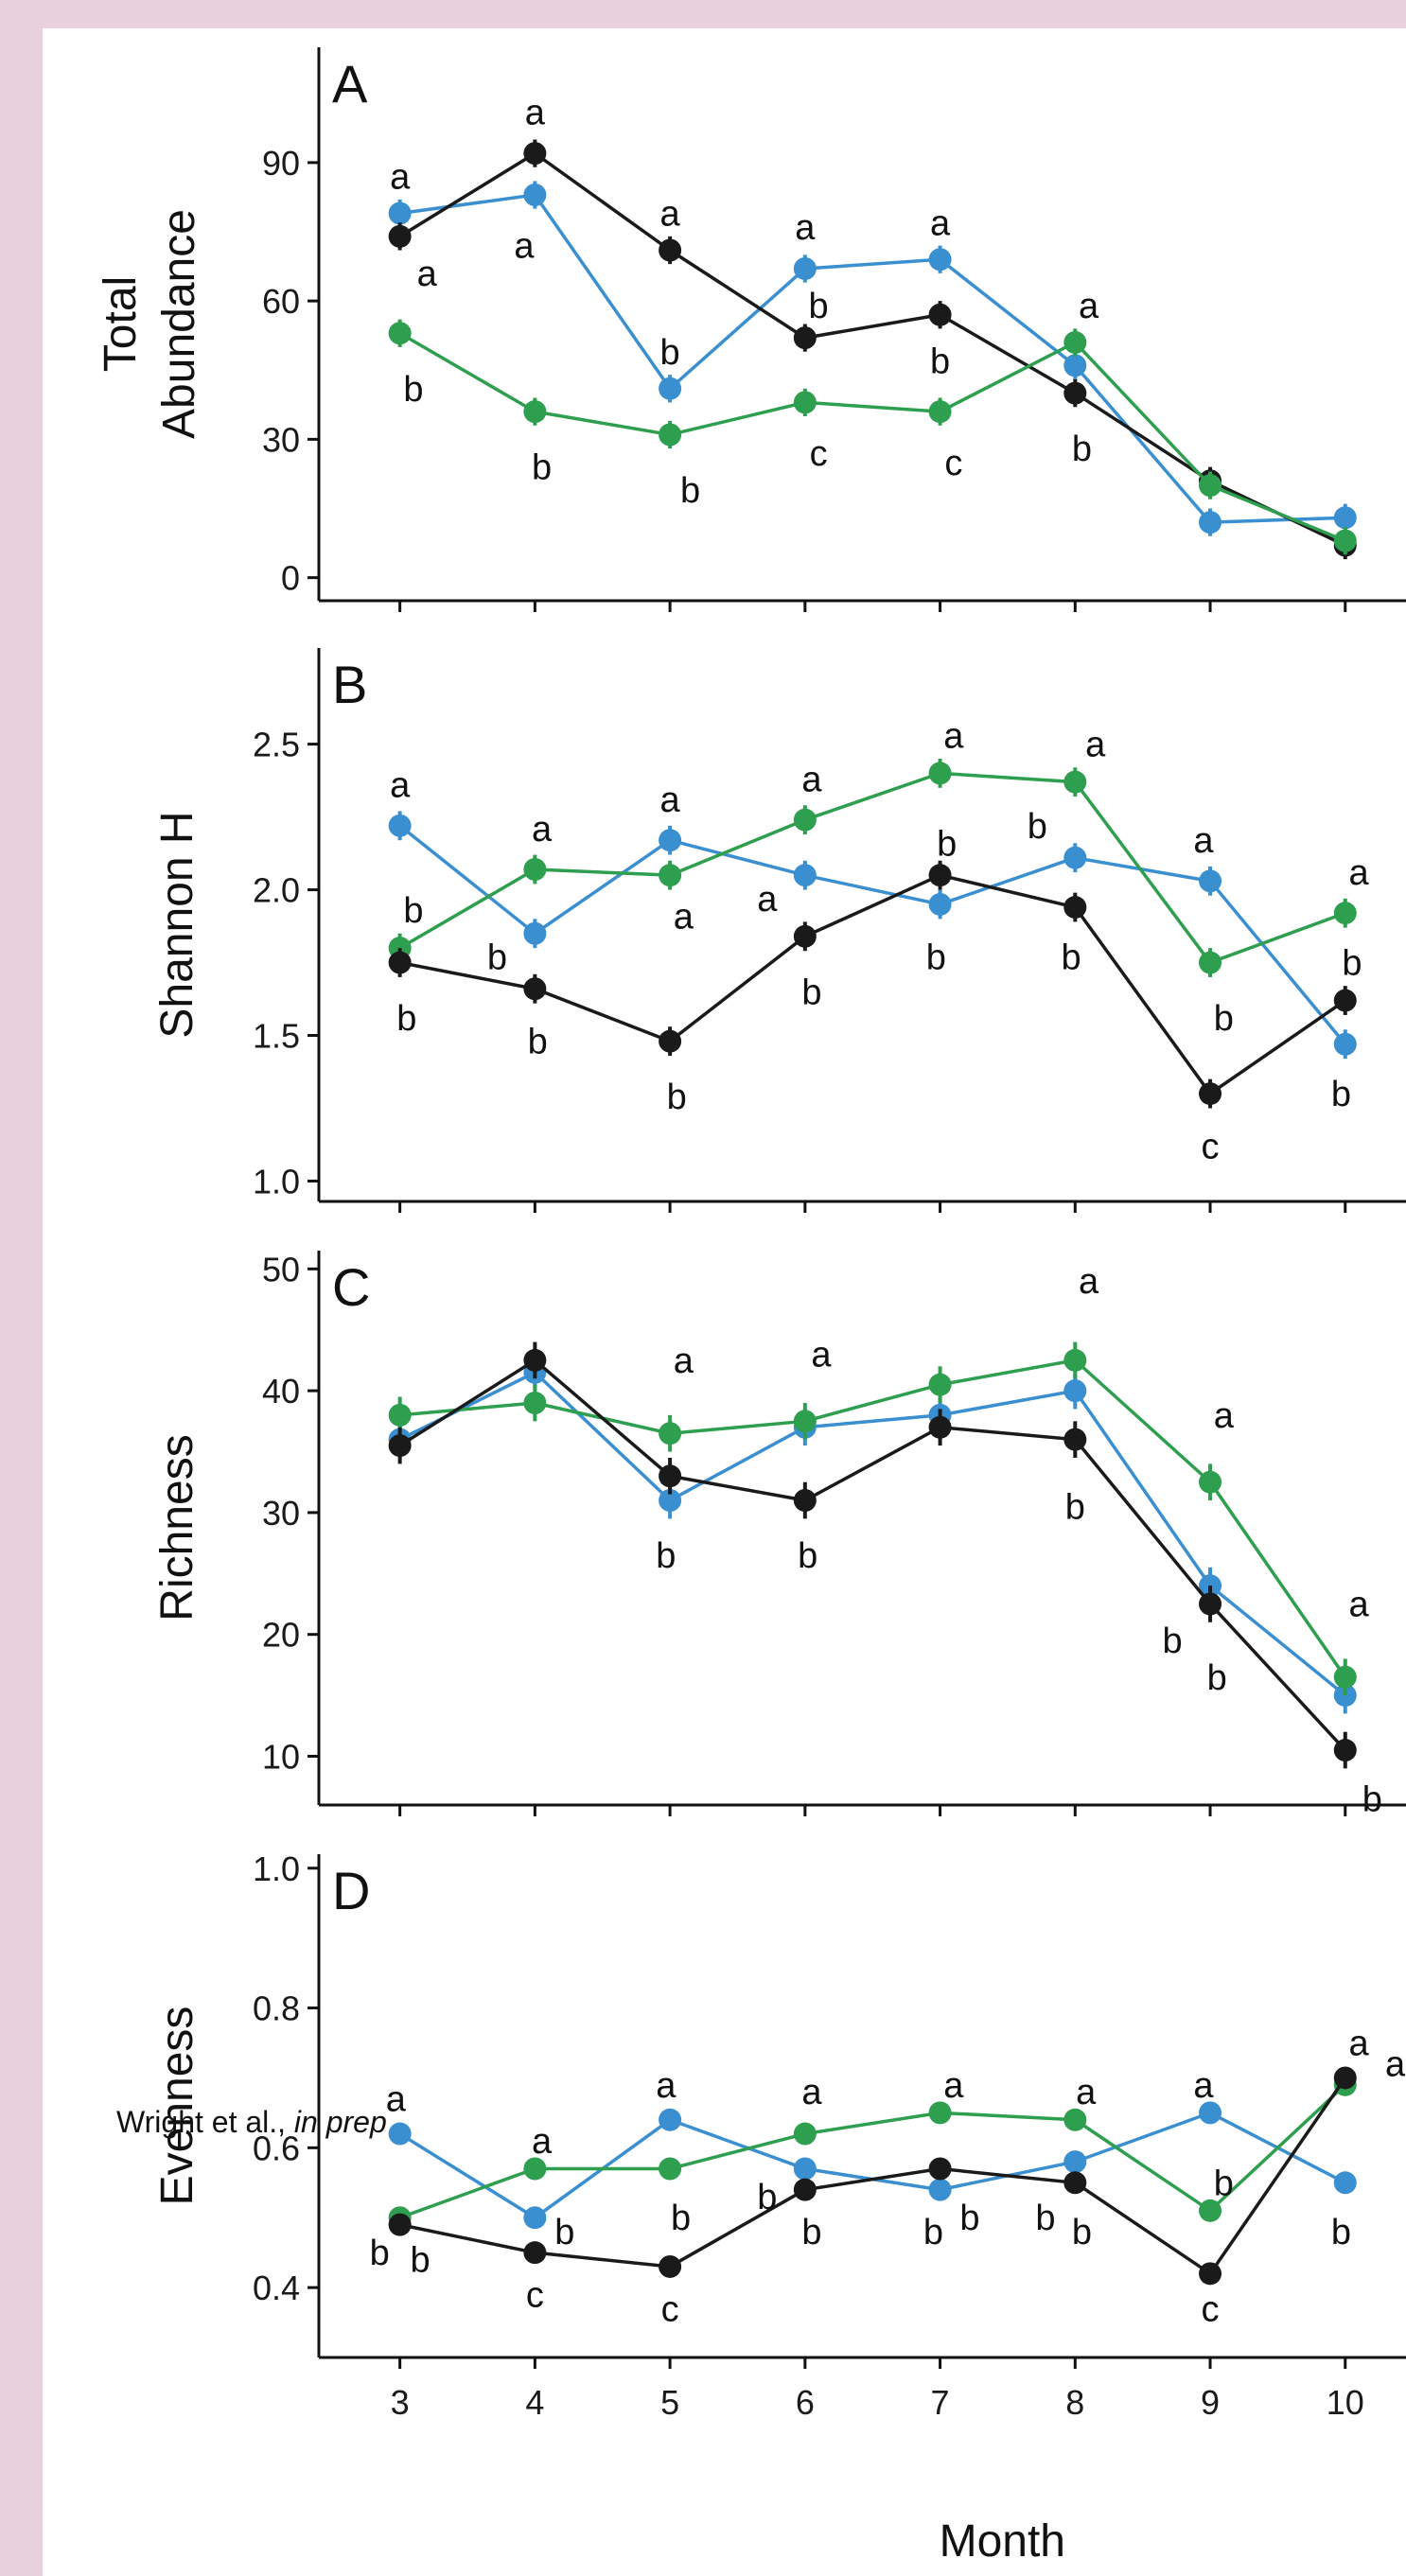  I want to click on y-tick-label: 2.0, so click(276, 891).